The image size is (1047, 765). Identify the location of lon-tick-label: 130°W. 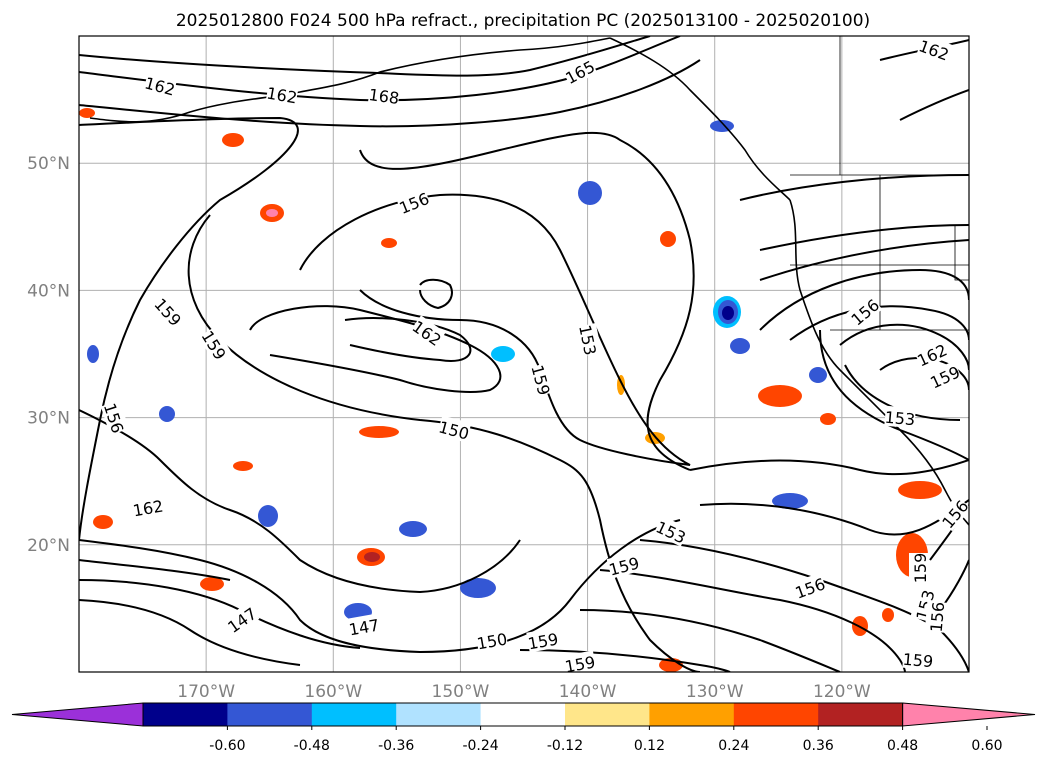
(715, 692).